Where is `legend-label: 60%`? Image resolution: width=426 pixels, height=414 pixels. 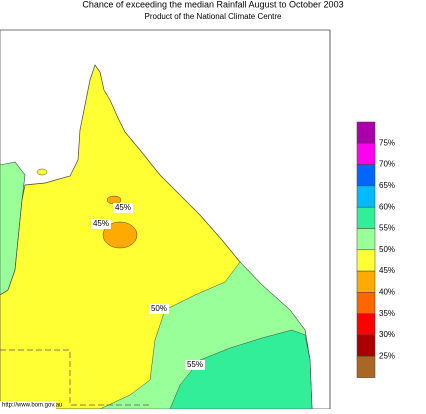 legend-label: 60% is located at coordinates (387, 206).